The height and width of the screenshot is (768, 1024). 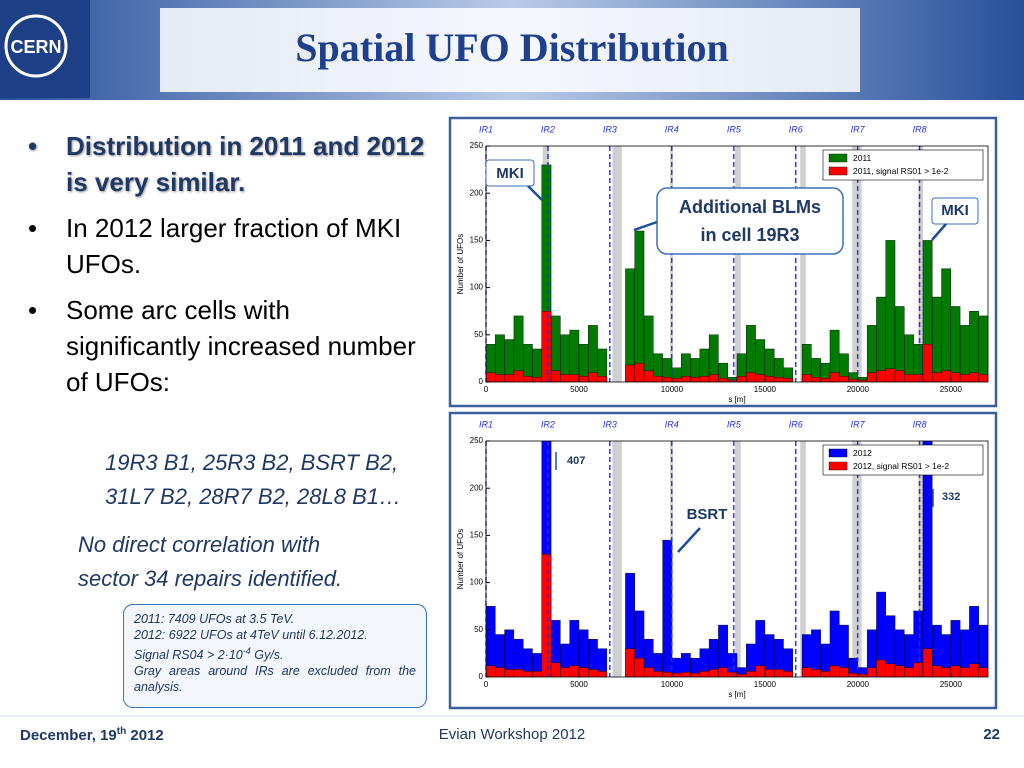 What do you see at coordinates (228, 246) in the screenshot?
I see `bullet: In 2012 larger fraction of MKI UFOs.` at bounding box center [228, 246].